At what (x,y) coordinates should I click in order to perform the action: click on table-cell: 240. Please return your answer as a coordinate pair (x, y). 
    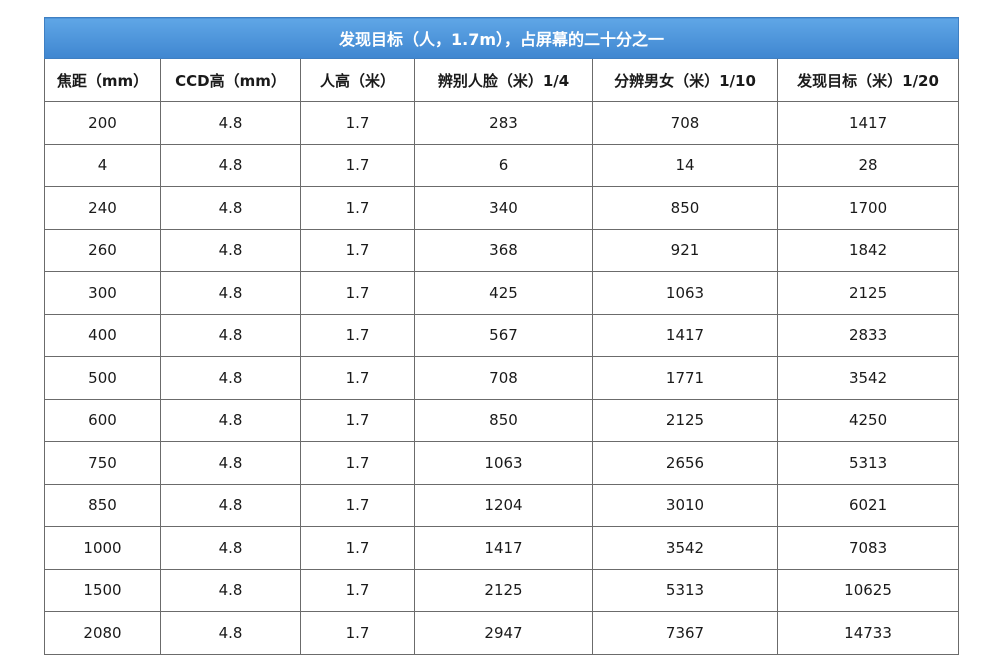
    Looking at the image, I should click on (102, 208).